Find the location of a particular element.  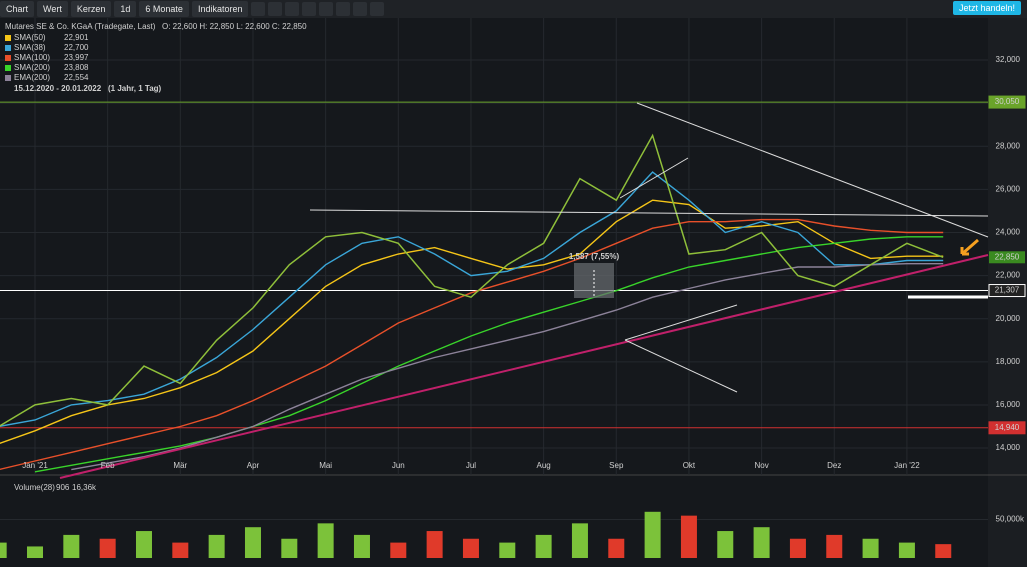

x-tick-label: Mai is located at coordinates (325, 465).